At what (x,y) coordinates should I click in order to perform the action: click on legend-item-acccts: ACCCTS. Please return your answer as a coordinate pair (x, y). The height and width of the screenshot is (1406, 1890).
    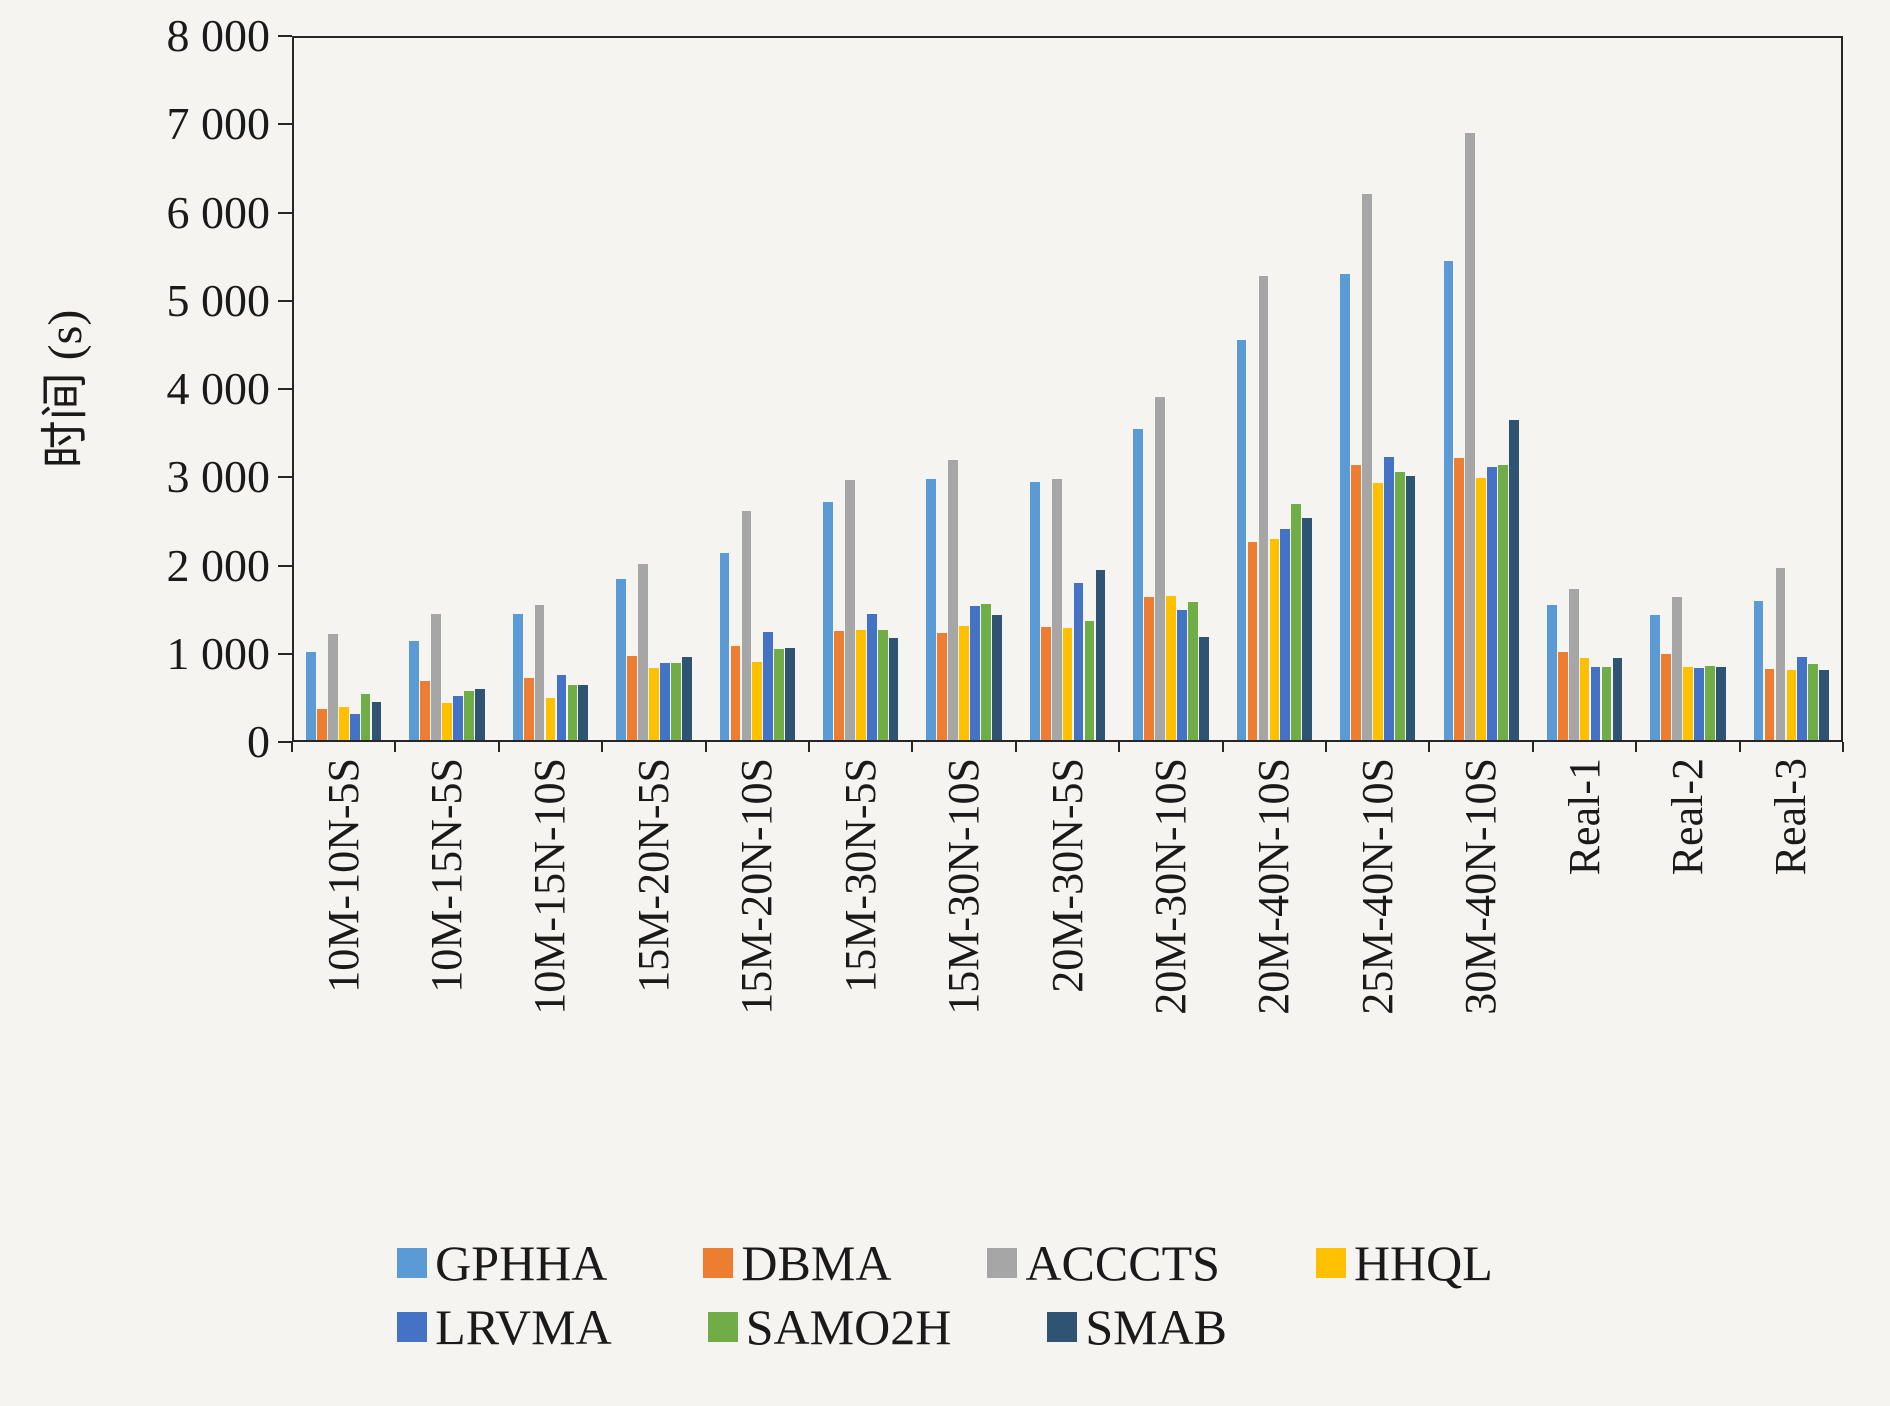
    Looking at the image, I should click on (1103, 1263).